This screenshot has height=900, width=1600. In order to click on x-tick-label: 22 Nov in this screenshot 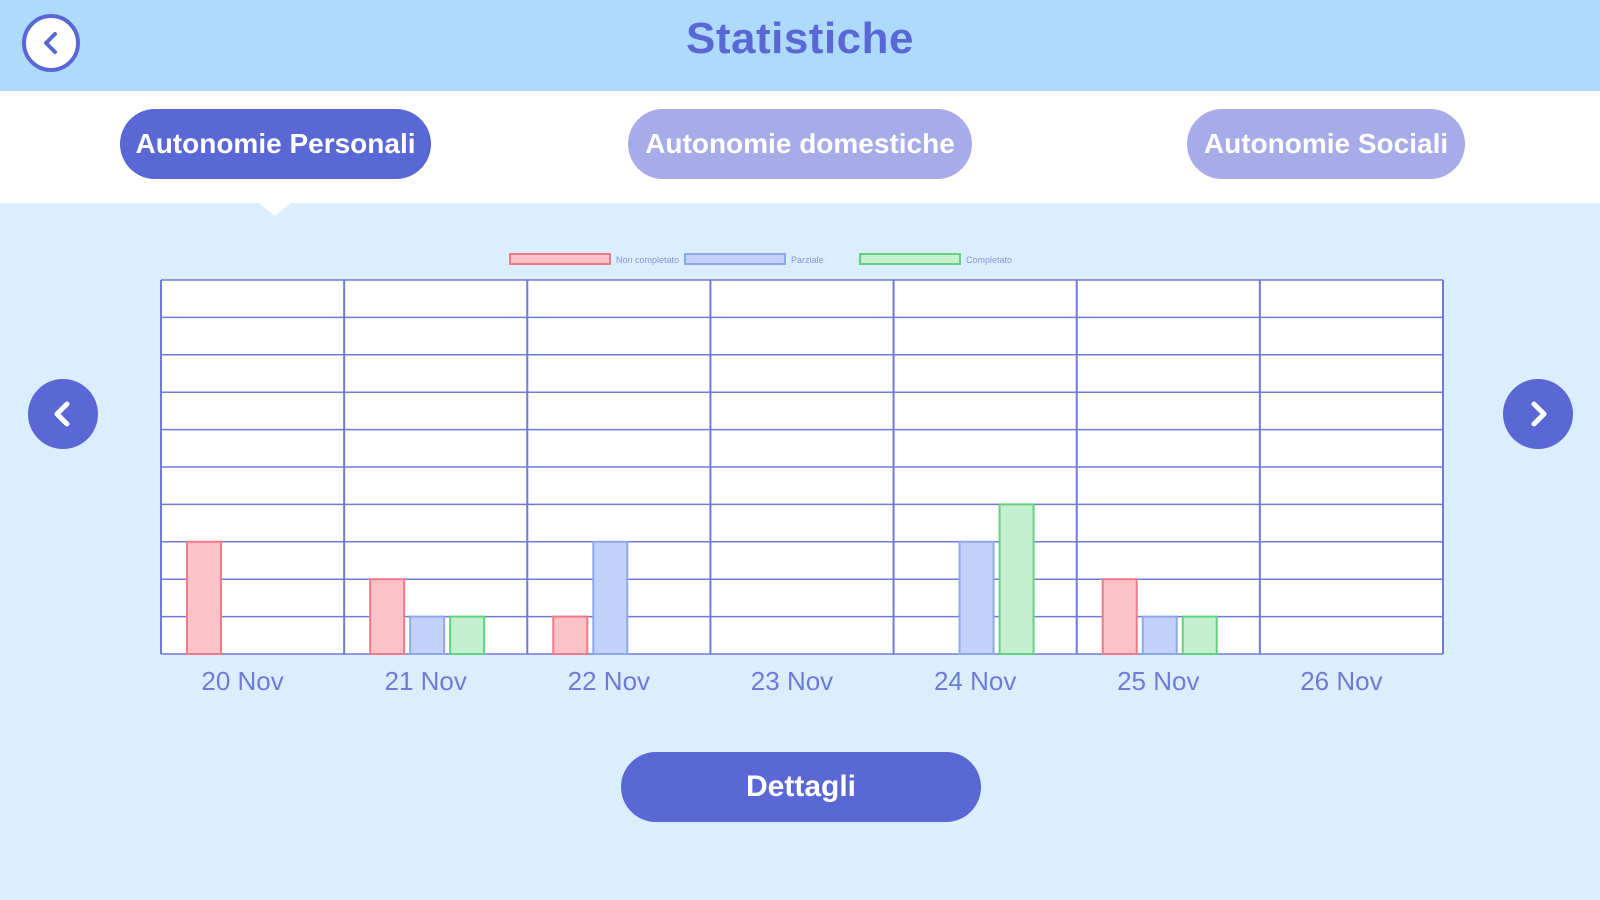, I will do `click(609, 681)`.